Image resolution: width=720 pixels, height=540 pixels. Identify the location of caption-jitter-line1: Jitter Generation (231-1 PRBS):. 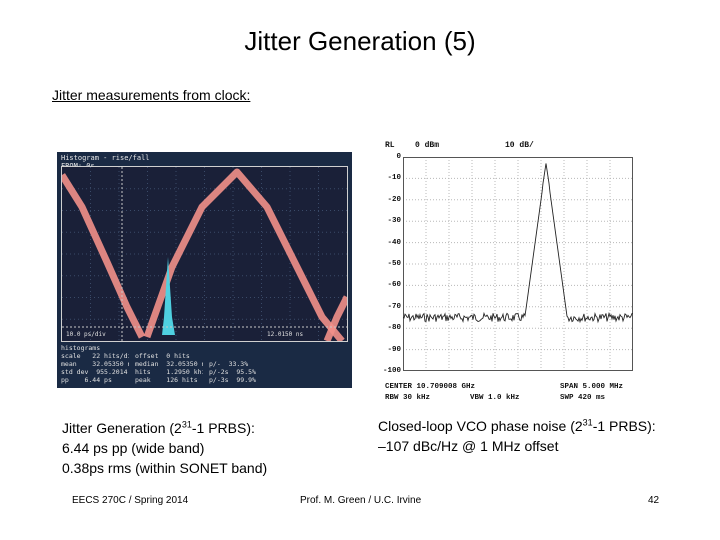
(158, 427).